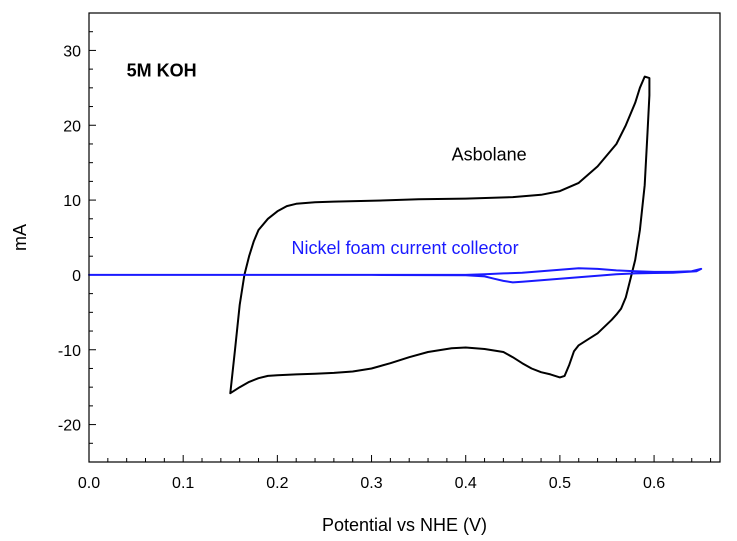 The image size is (737, 541). What do you see at coordinates (466, 483) in the screenshot?
I see `x-tick-label: 0.4` at bounding box center [466, 483].